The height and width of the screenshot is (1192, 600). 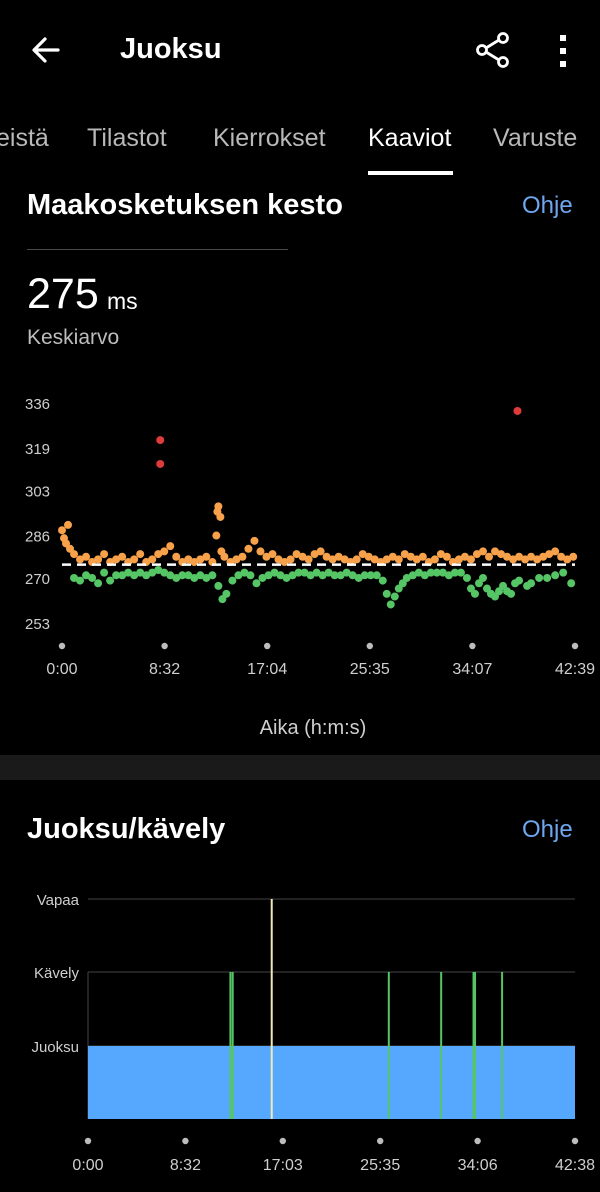 What do you see at coordinates (517, 410) in the screenshot?
I see `red-data-point` at bounding box center [517, 410].